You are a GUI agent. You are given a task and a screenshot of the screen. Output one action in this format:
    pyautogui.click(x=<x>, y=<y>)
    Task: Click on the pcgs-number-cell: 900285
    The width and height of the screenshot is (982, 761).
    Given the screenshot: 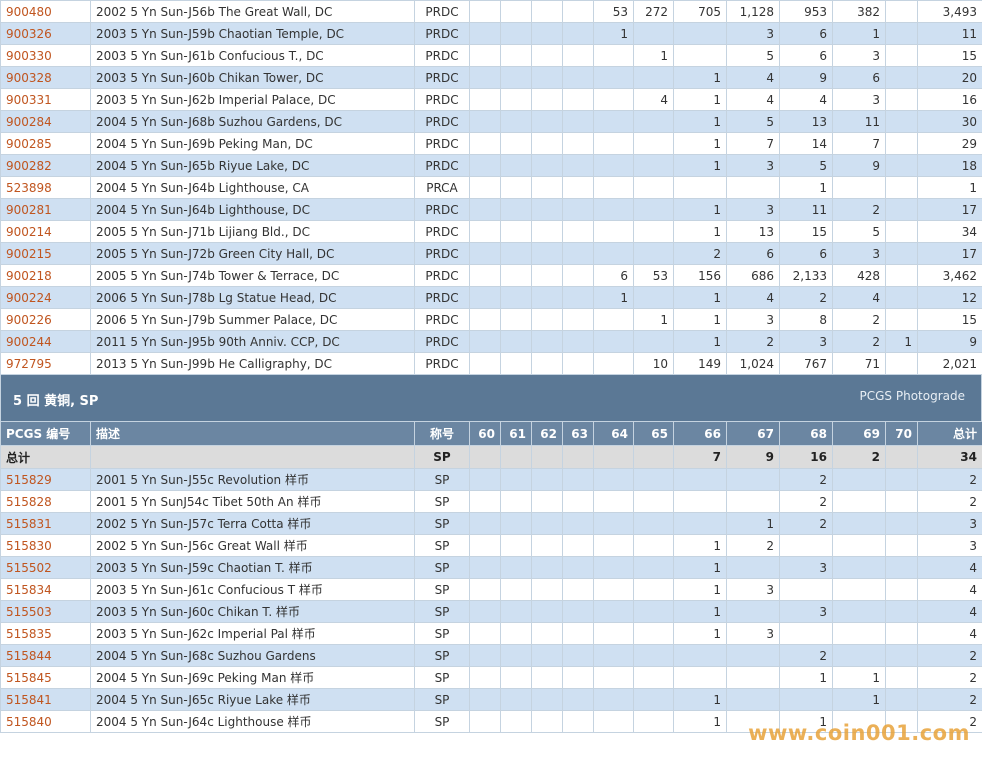 What is the action you would take?
    pyautogui.click(x=45, y=143)
    